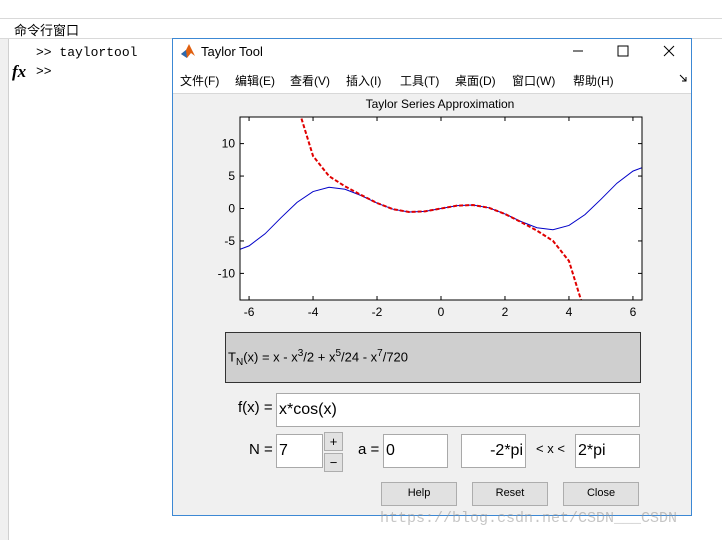 The height and width of the screenshot is (540, 722). I want to click on menu-item: 文件(F), so click(200, 81).